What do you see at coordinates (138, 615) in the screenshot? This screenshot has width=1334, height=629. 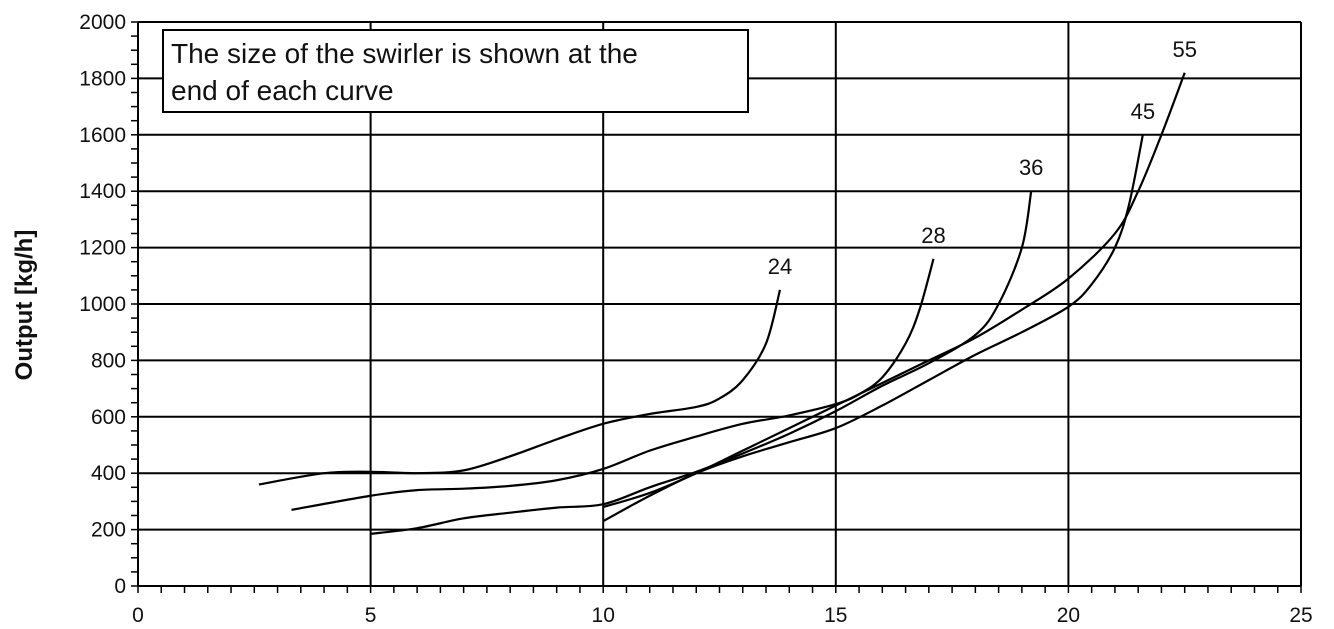 I see `x-tick-label: 0` at bounding box center [138, 615].